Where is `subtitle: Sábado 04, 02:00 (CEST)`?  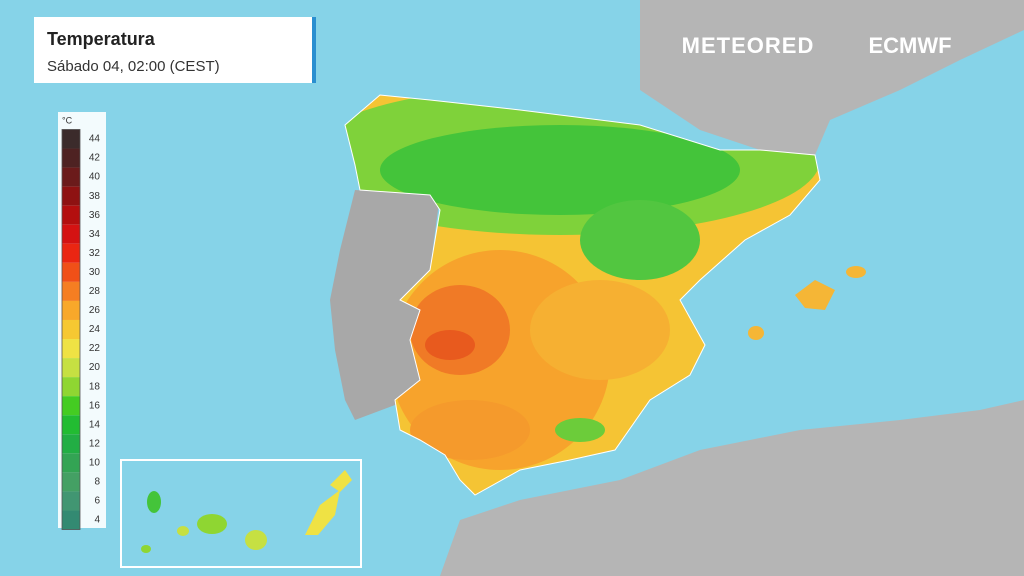
subtitle: Sábado 04, 02:00 (CEST) is located at coordinates (133, 66).